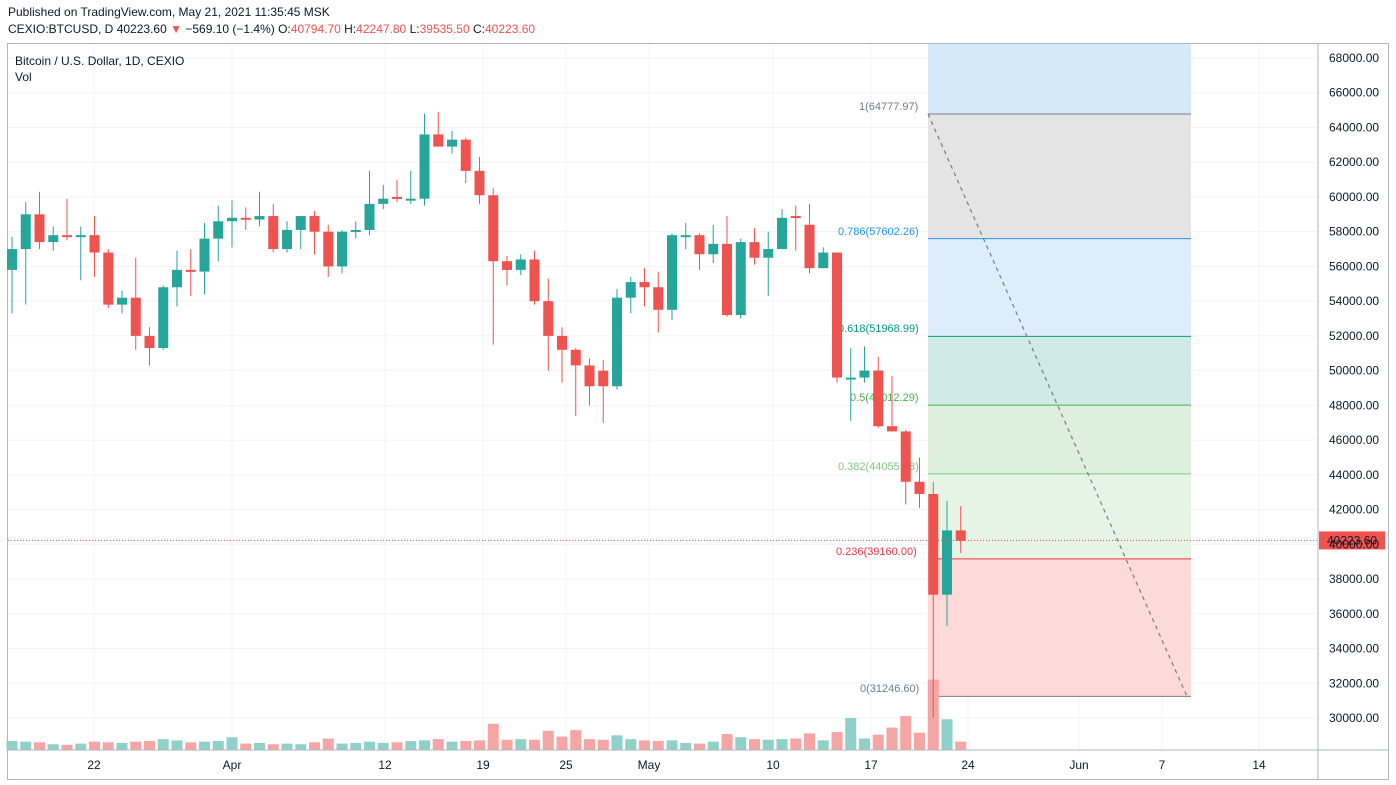 Image resolution: width=1396 pixels, height=785 pixels. I want to click on fib-level-label: 0(31246.60), so click(889, 689).